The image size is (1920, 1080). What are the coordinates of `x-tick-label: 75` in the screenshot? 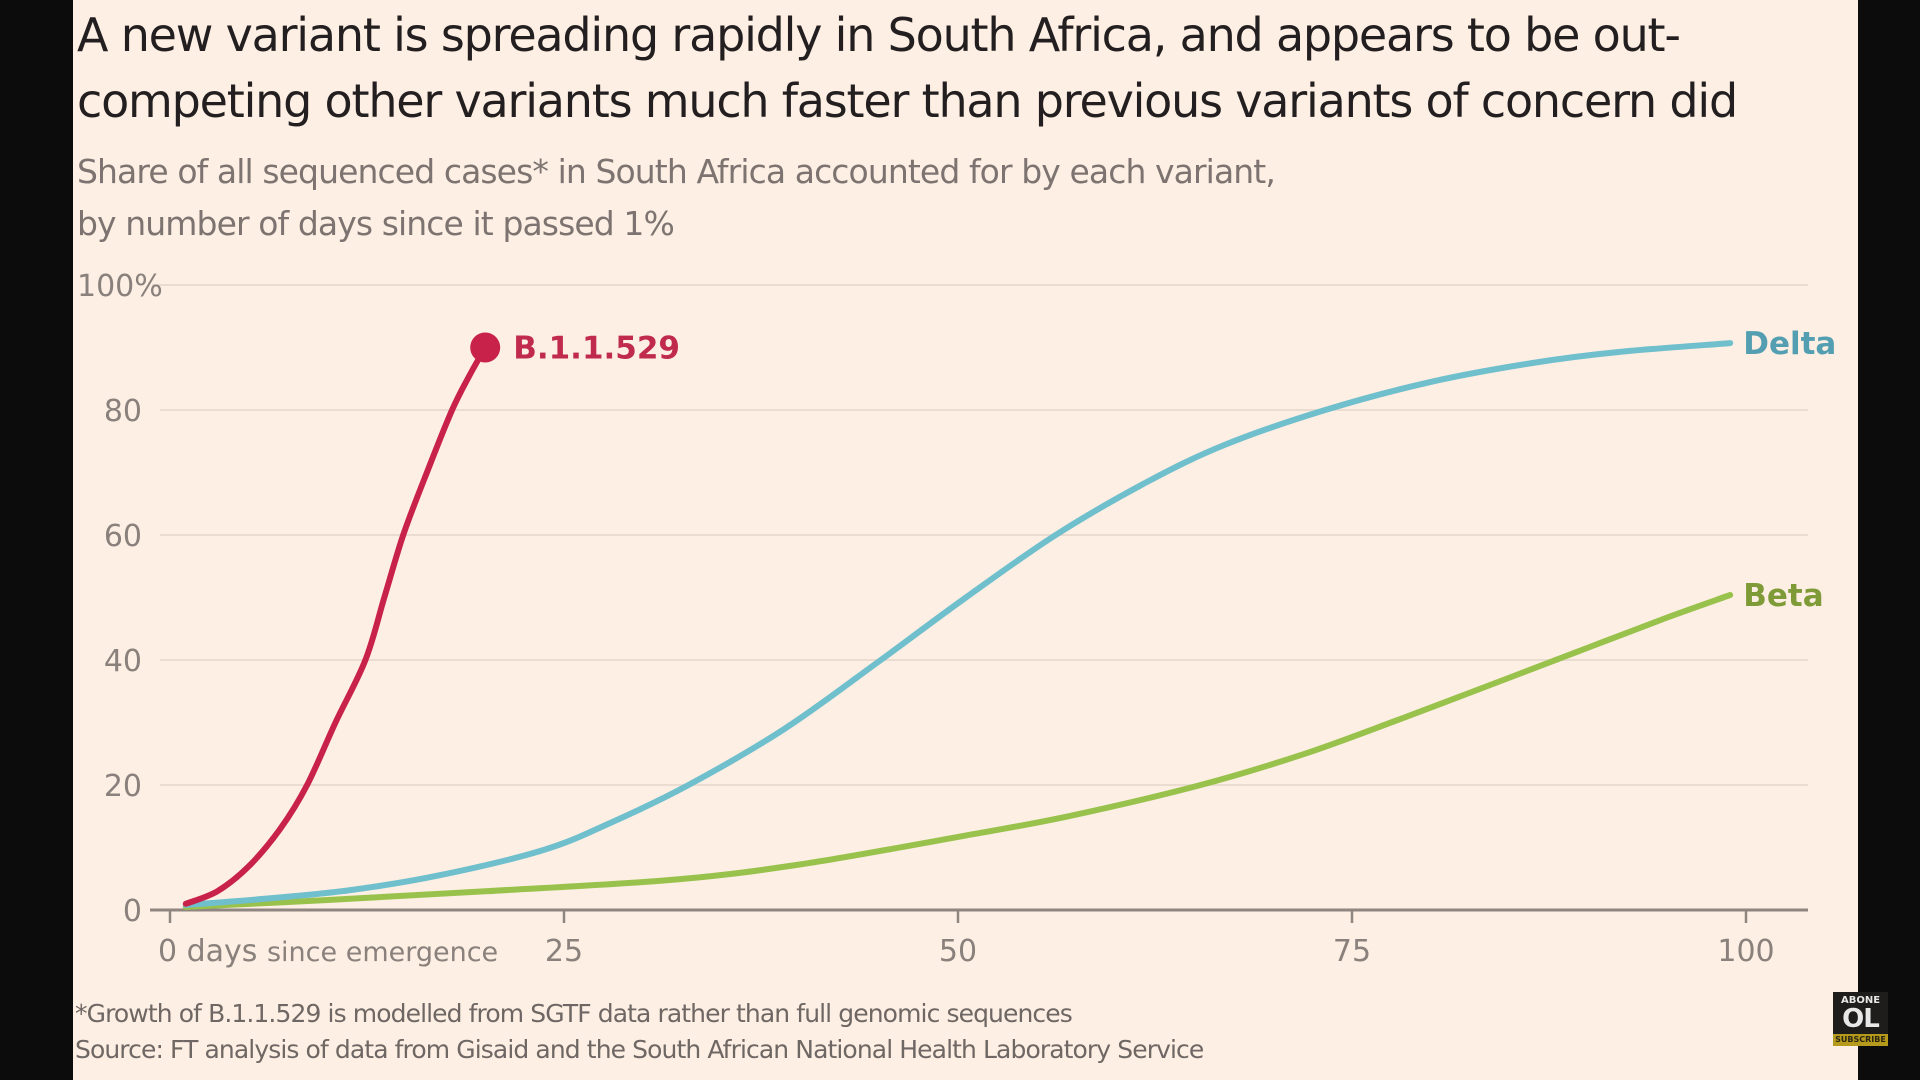 It's located at (1352, 951).